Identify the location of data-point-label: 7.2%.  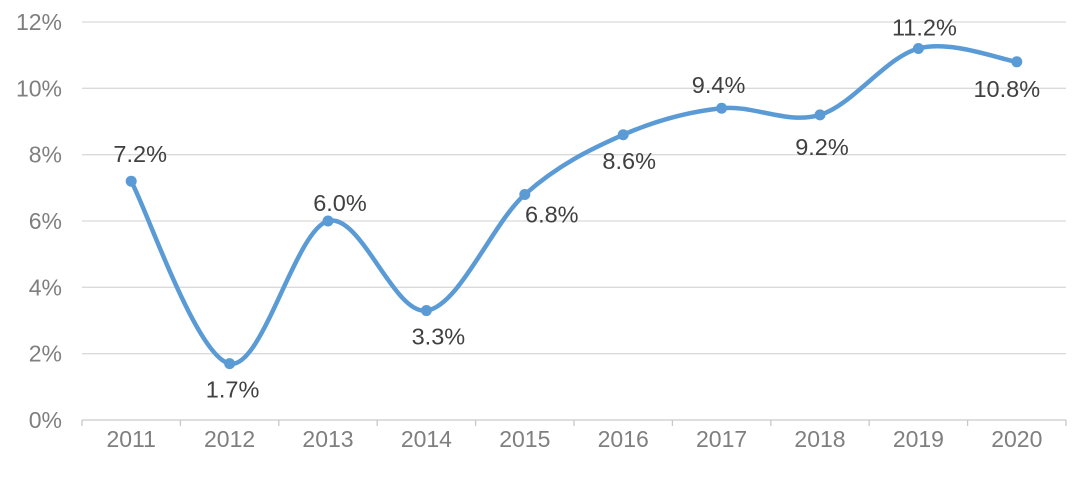
(140, 154).